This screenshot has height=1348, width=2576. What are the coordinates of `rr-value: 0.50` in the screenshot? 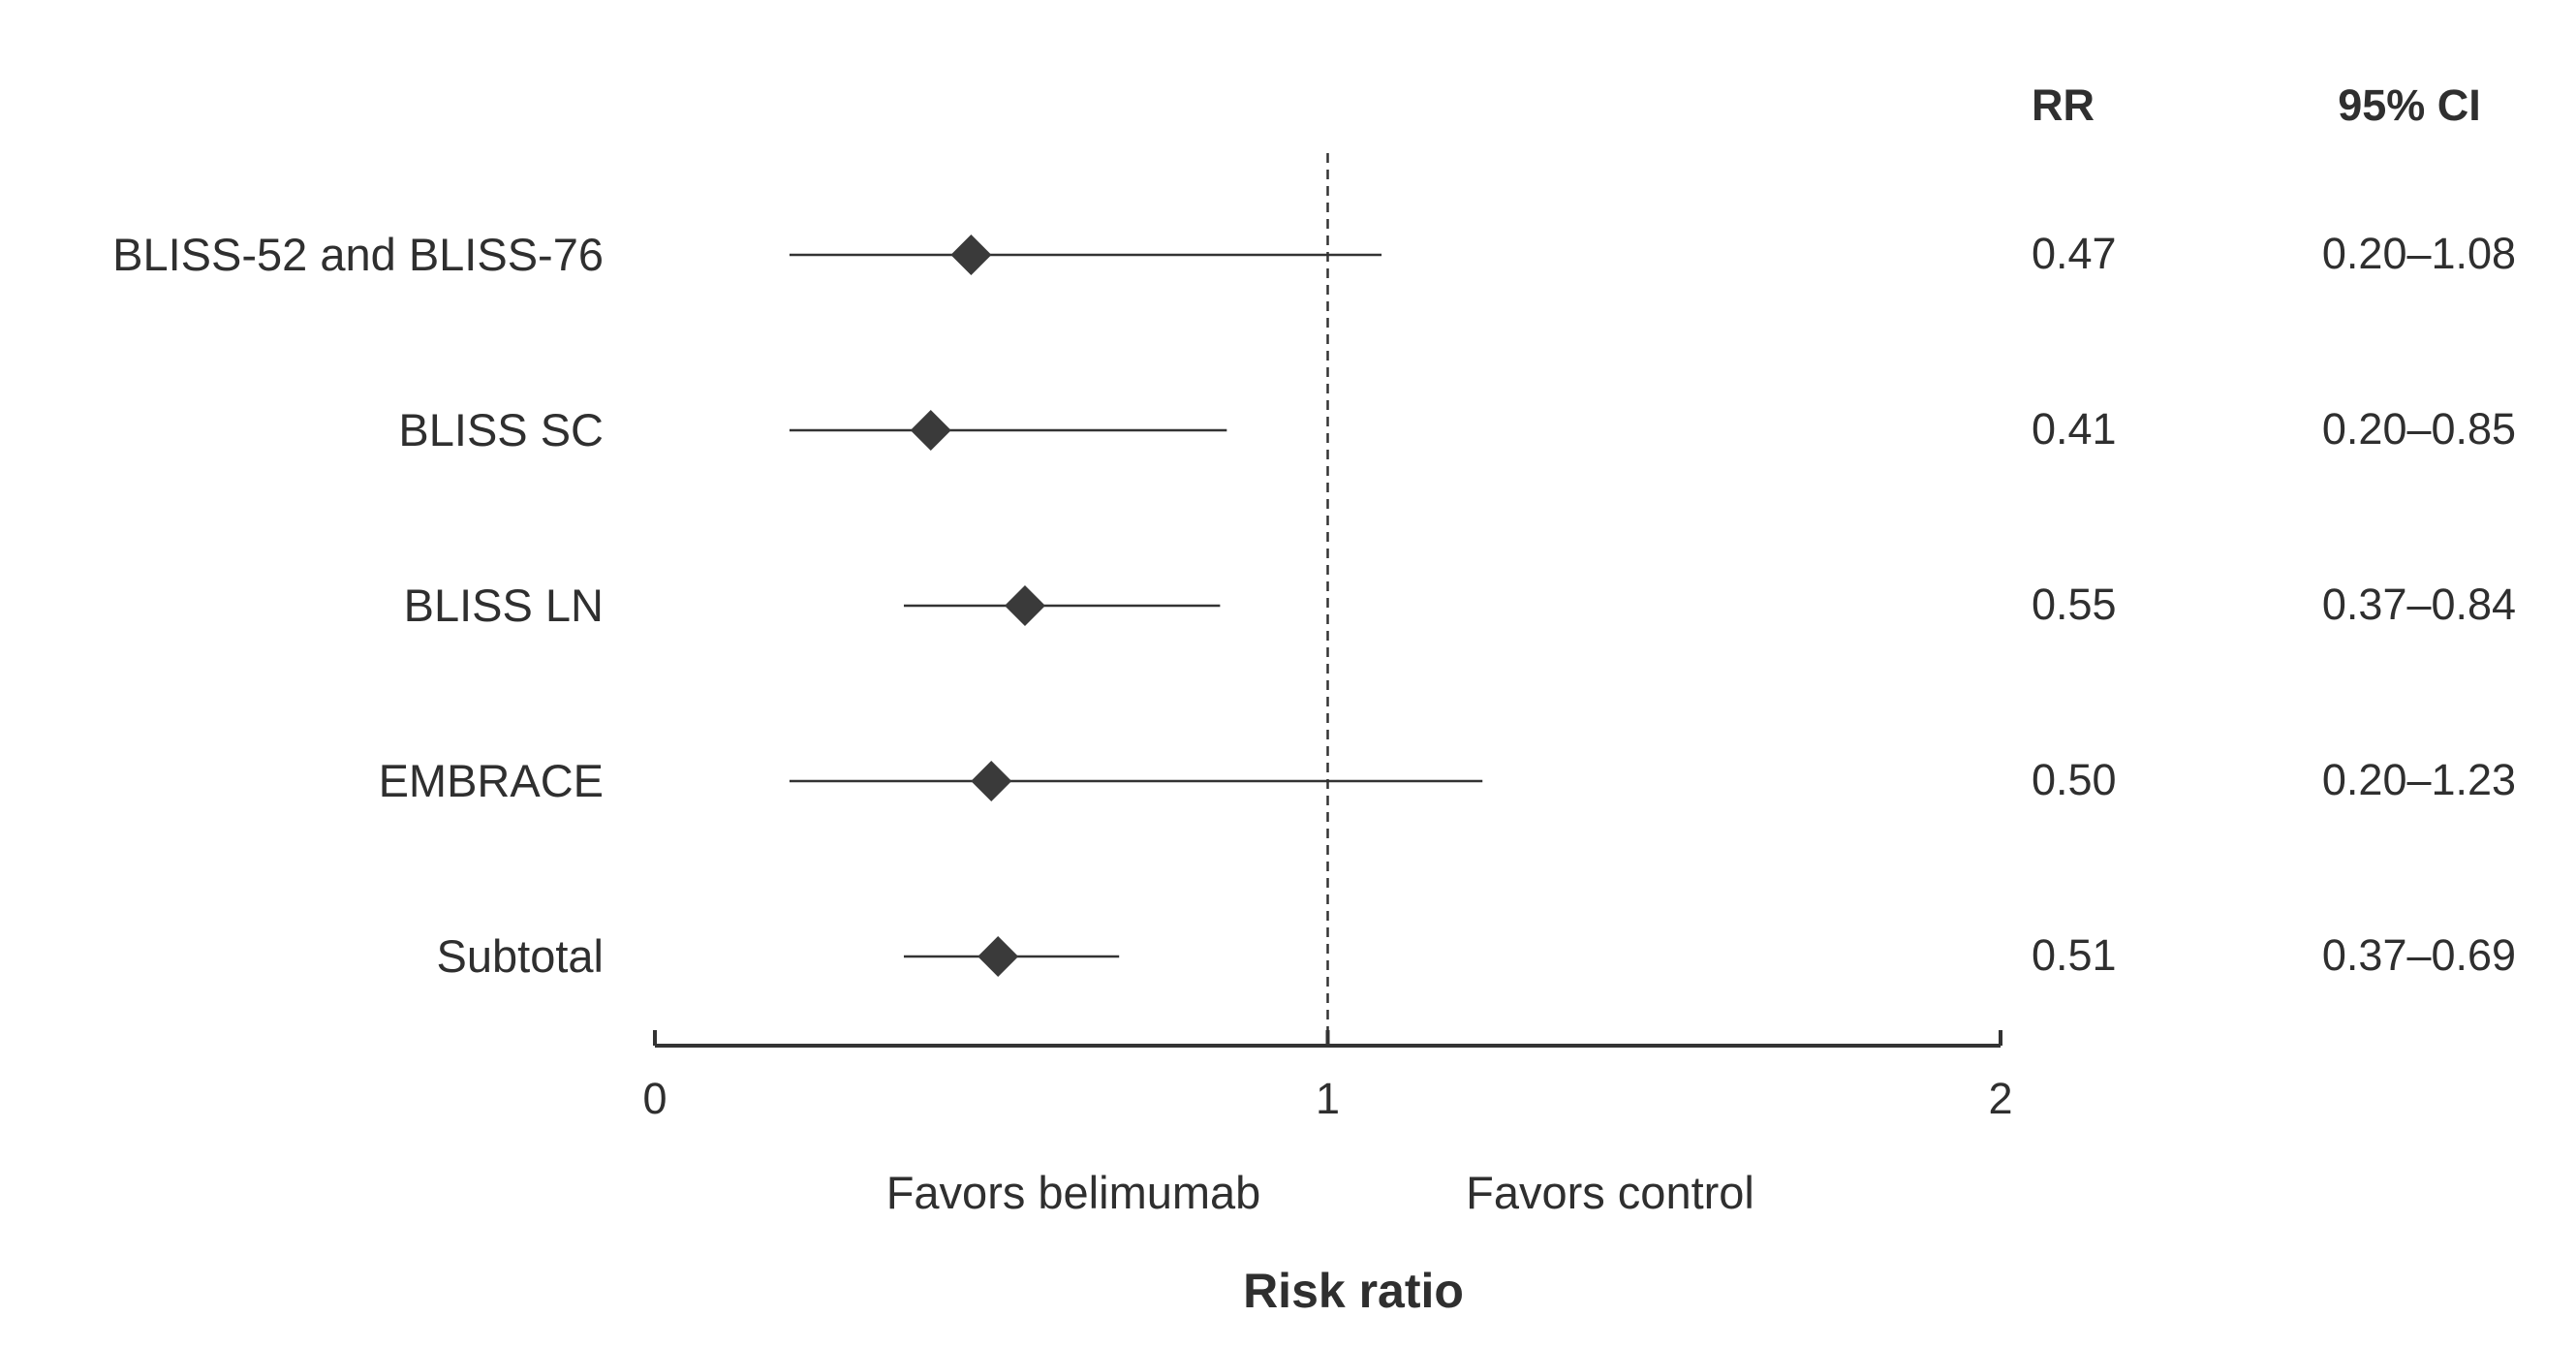 It's located at (2074, 780).